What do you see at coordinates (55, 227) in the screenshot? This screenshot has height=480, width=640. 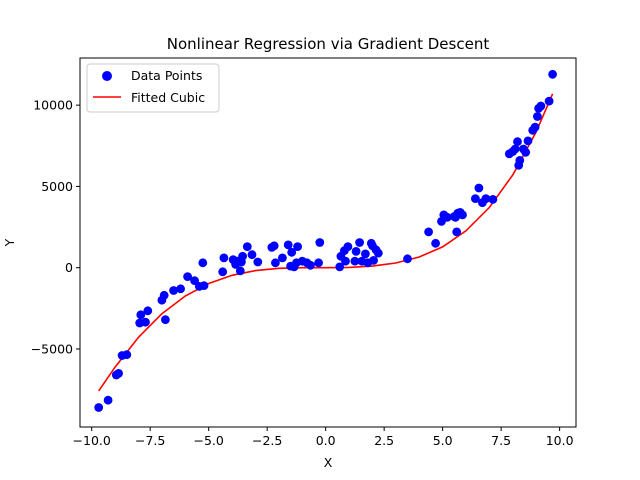 I see `y-axis-ticks: −5000 0 5000 10000` at bounding box center [55, 227].